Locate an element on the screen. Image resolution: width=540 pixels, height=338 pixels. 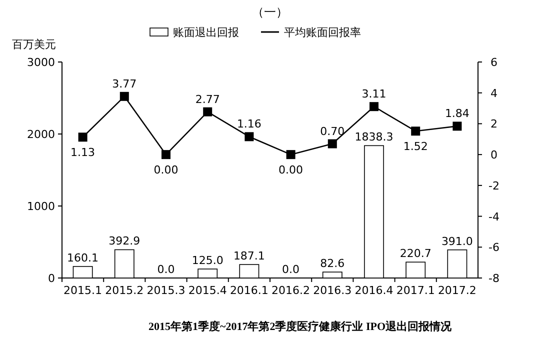
x-tick-label: 2016.3 is located at coordinates (332, 290).